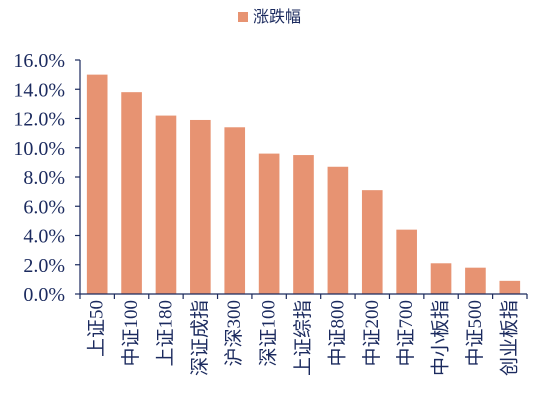 Image resolution: width=537 pixels, height=402 pixels. I want to click on chart-legend: 涨跌幅, so click(269, 17).